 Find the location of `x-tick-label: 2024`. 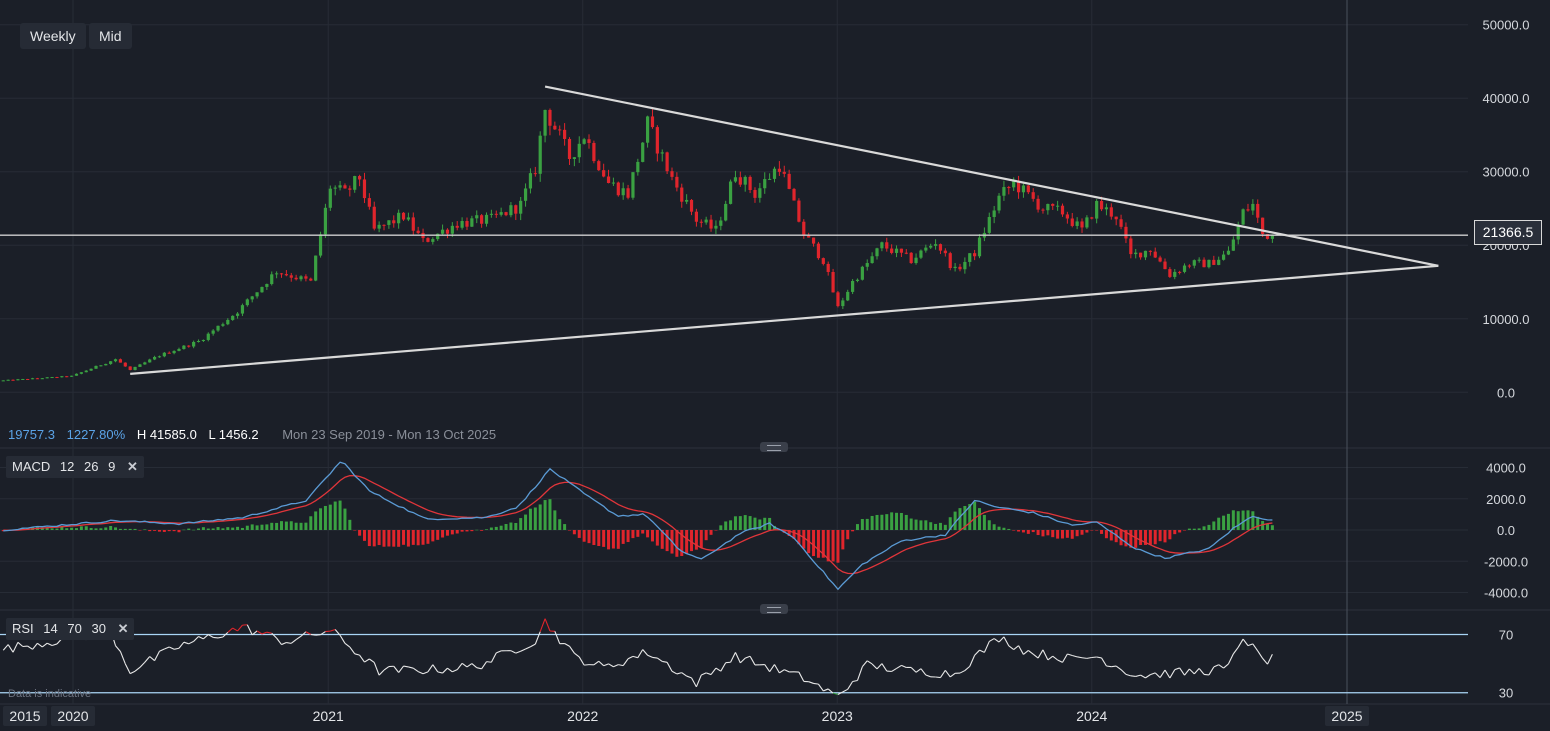

x-tick-label: 2024 is located at coordinates (1091, 716).